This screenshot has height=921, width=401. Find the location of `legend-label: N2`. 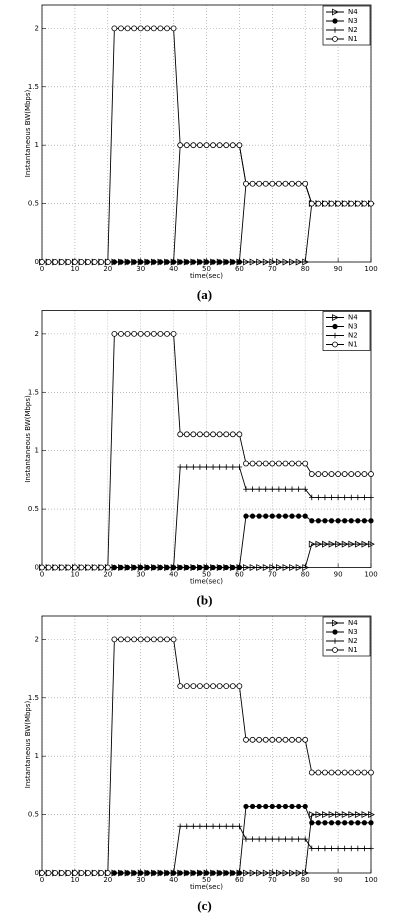

legend-label: N2 is located at coordinates (353, 30).